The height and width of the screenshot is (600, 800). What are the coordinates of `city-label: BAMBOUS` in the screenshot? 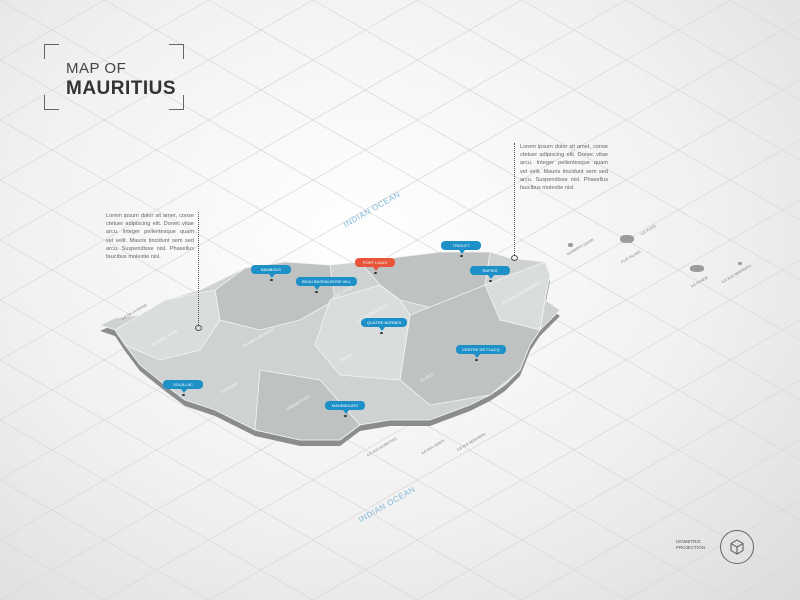 It's located at (271, 269).